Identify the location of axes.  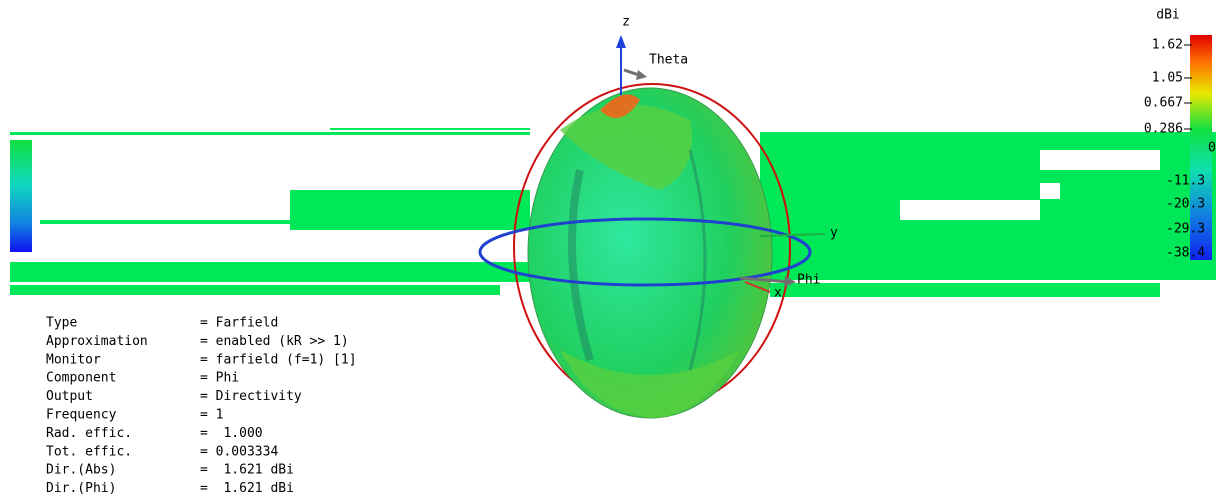
(721, 164).